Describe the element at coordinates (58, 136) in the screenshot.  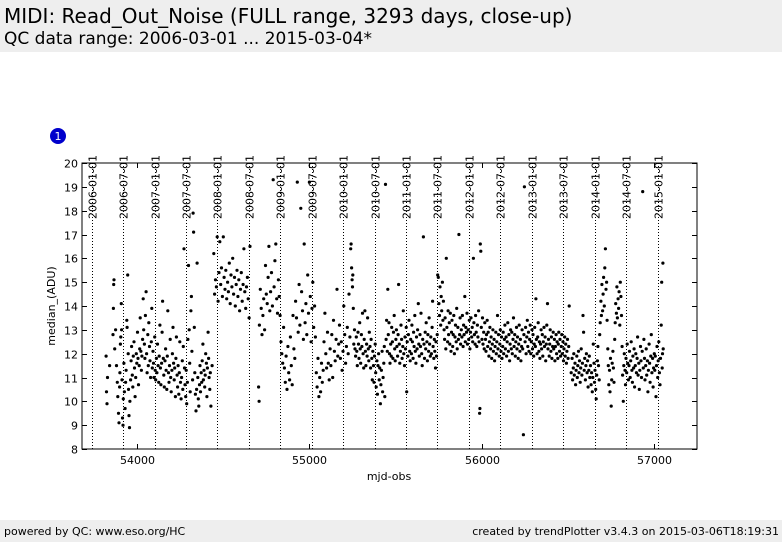
I see `series-badge: 1` at that location.